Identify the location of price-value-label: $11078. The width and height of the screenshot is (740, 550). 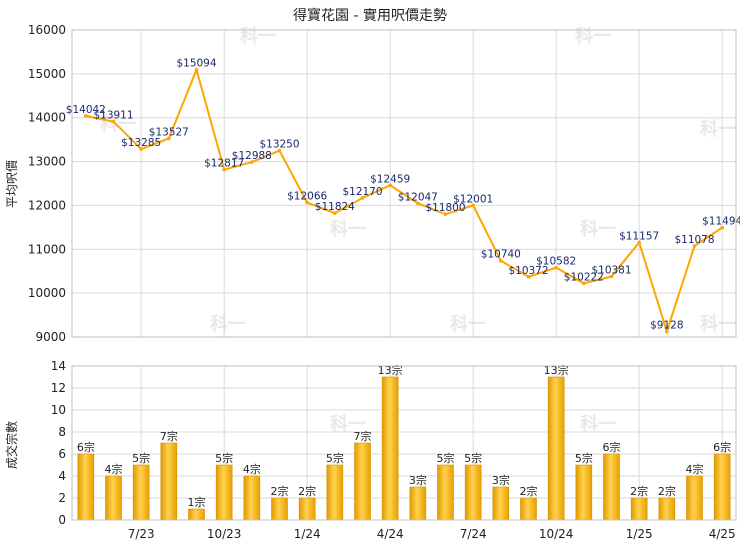
(694, 240).